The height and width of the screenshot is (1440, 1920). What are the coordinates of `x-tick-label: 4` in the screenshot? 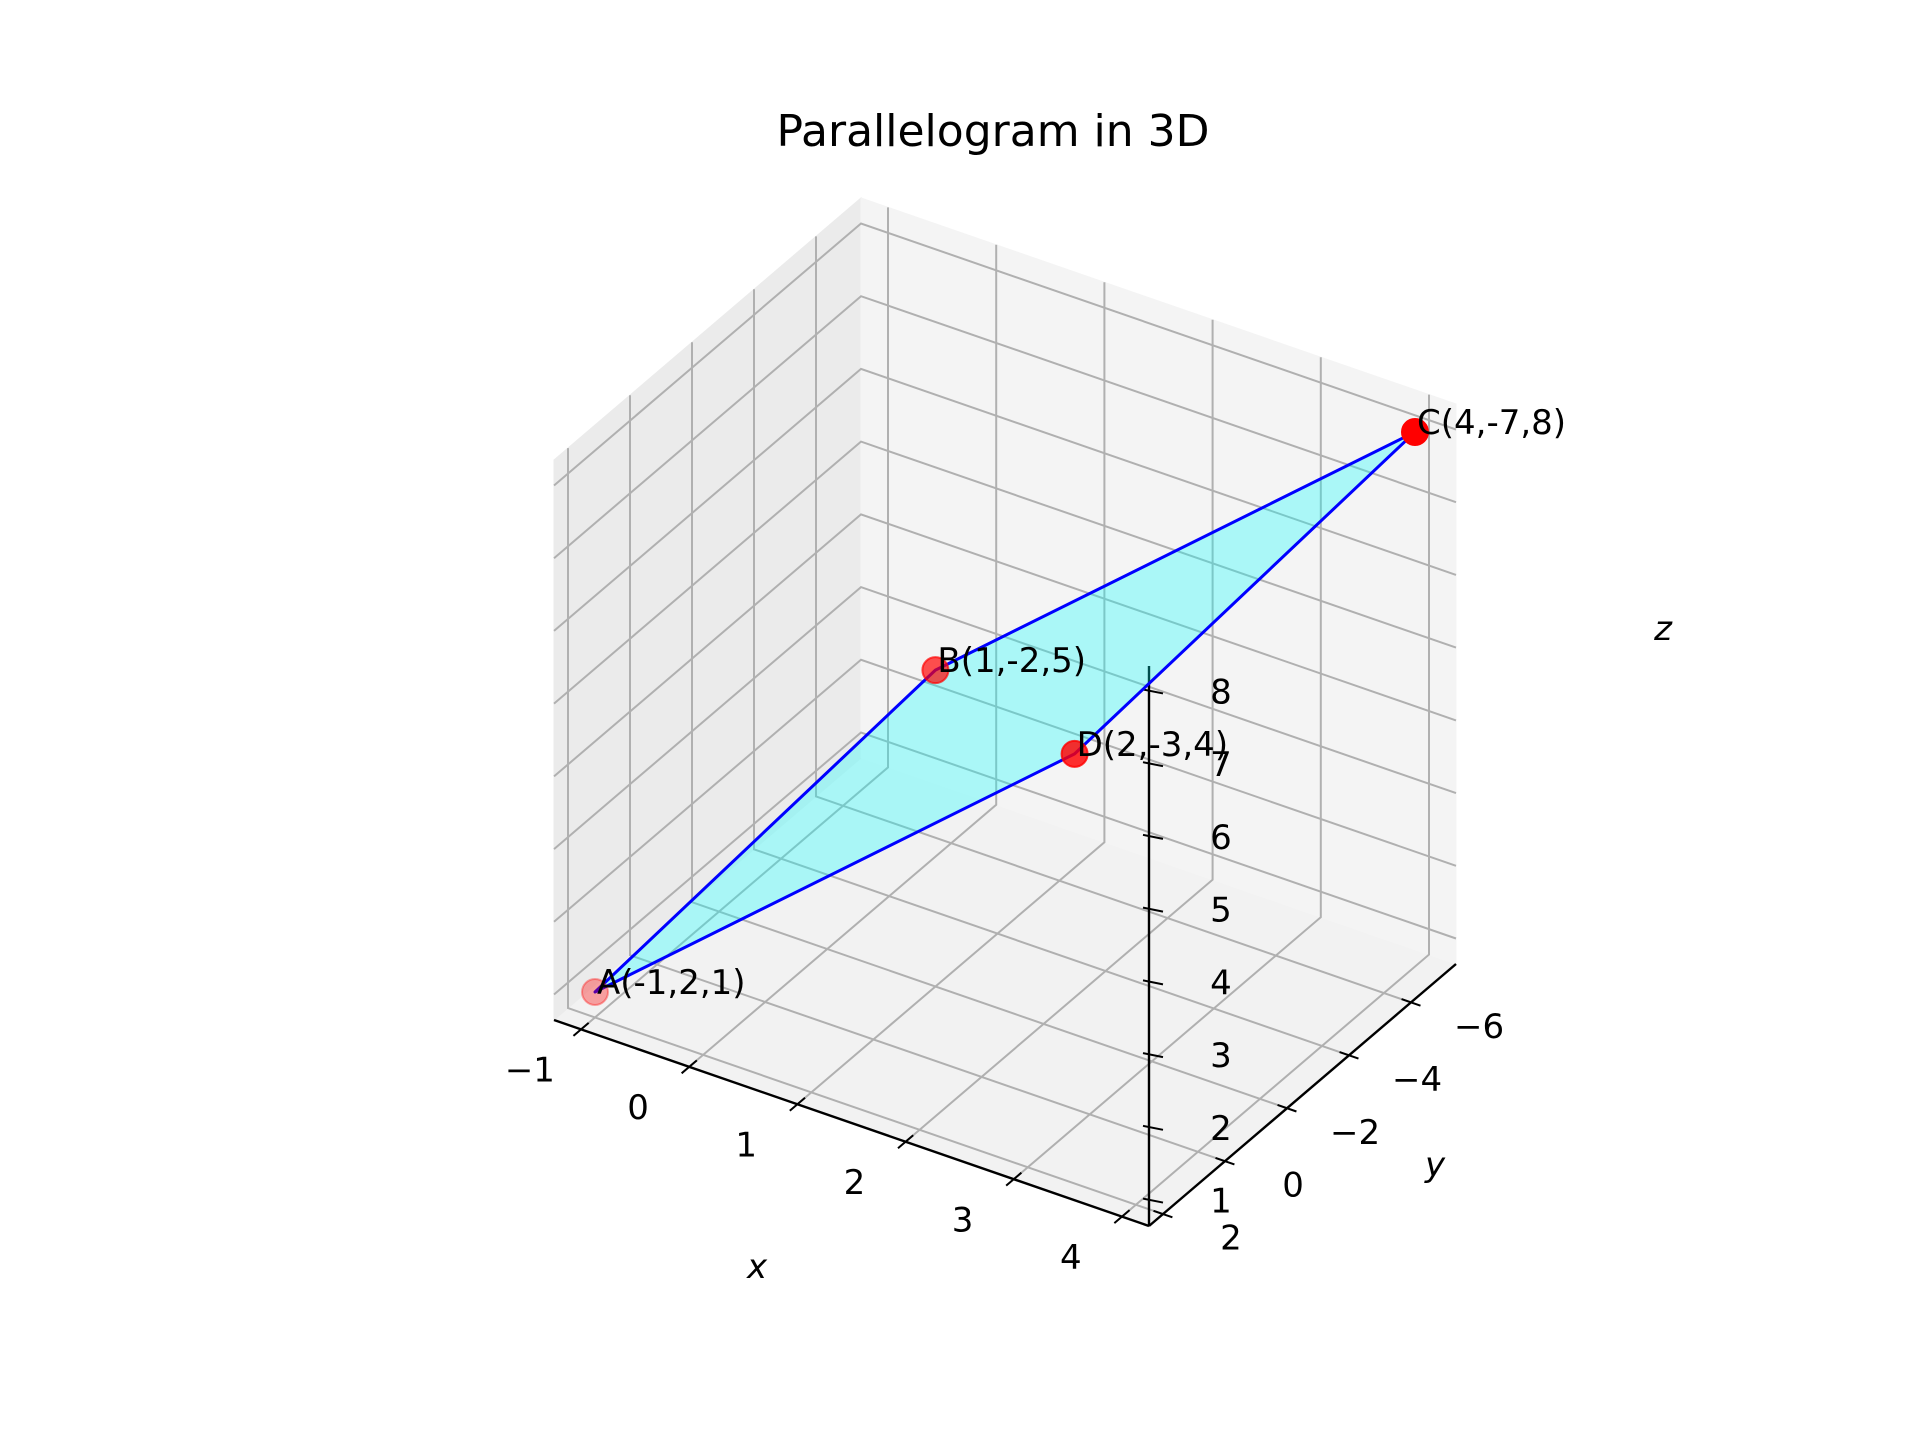 It's located at (1071, 1258).